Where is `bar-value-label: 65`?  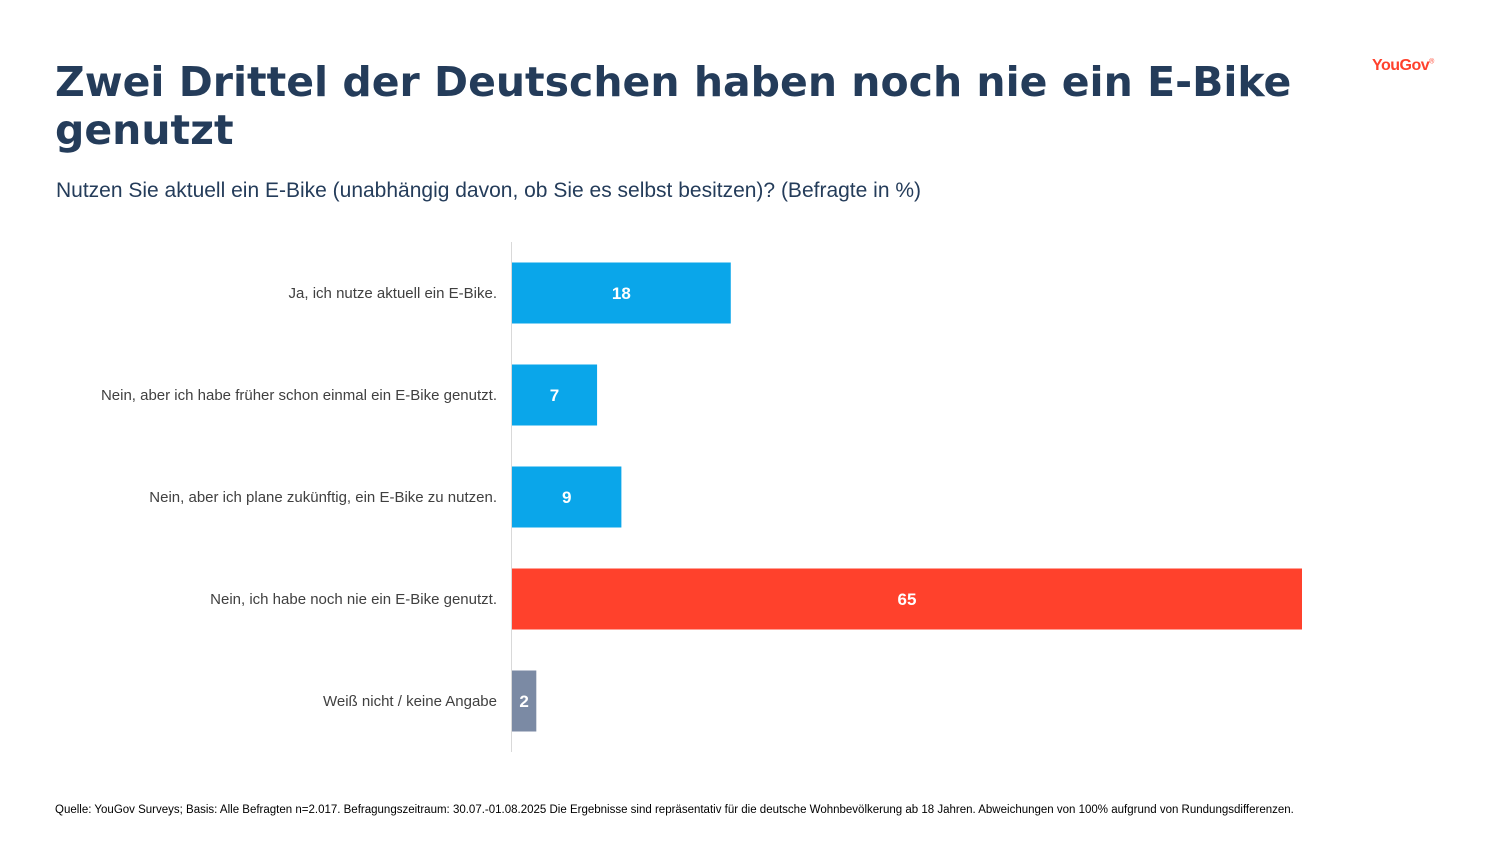
bar-value-label: 65 is located at coordinates (907, 599).